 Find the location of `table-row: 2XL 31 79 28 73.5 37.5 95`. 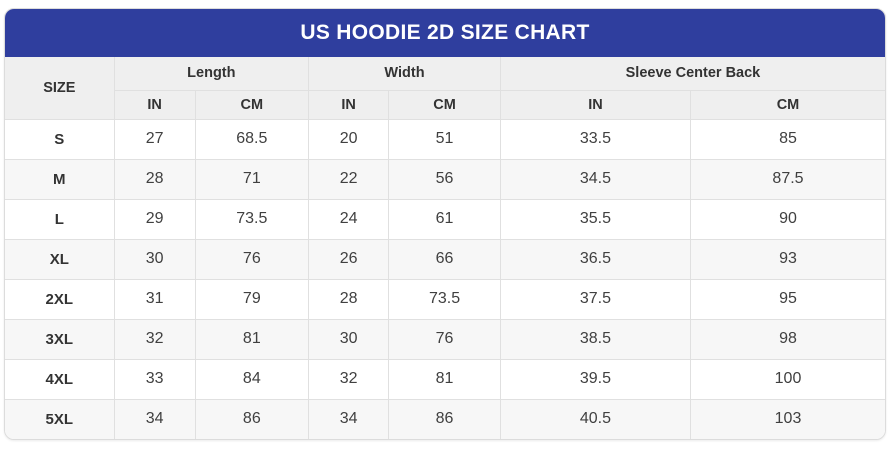

table-row: 2XL 31 79 28 73.5 37.5 95 is located at coordinates (445, 299).